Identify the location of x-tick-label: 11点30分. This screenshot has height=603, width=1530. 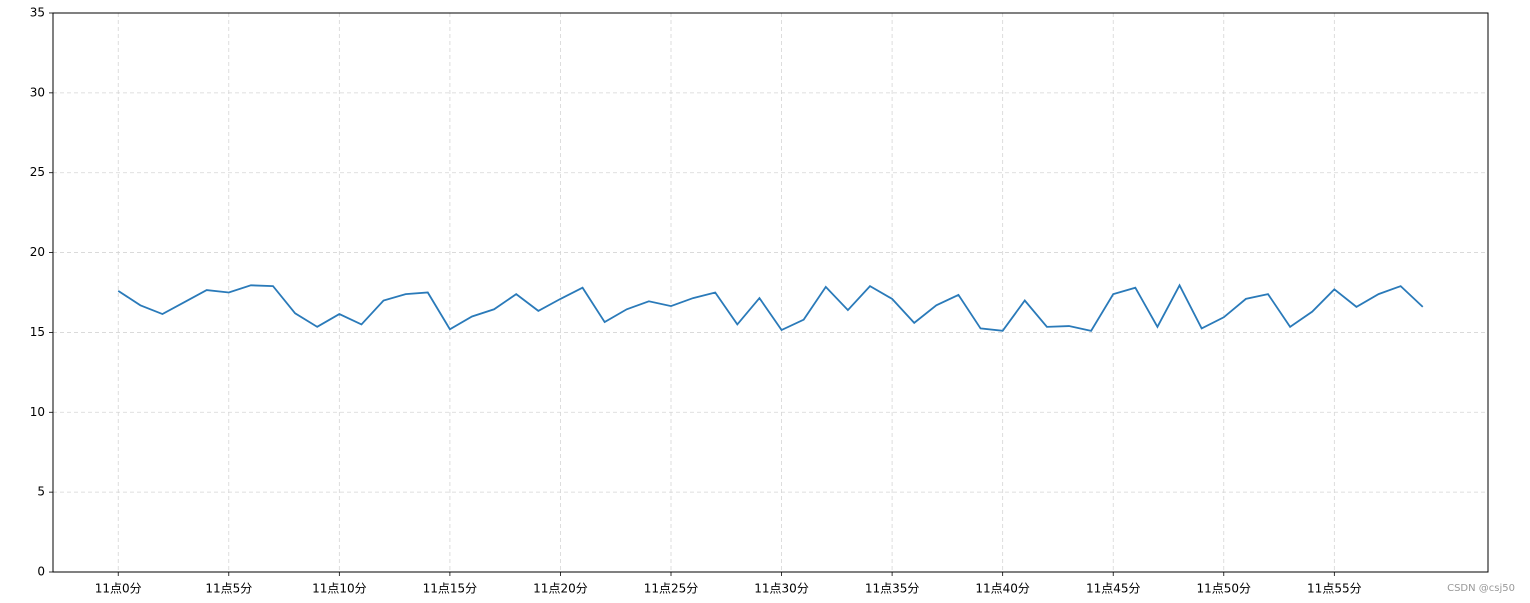
(781, 589).